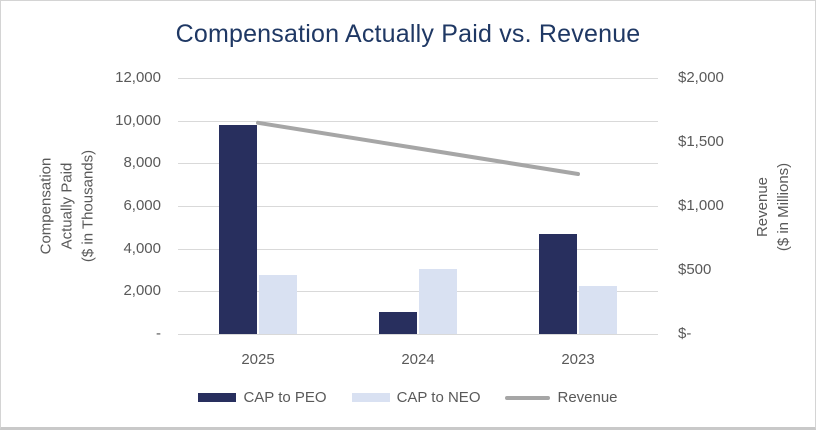 Image resolution: width=816 pixels, height=430 pixels. I want to click on legend-item-cap-to-peo: CAP to PEO, so click(262, 397).